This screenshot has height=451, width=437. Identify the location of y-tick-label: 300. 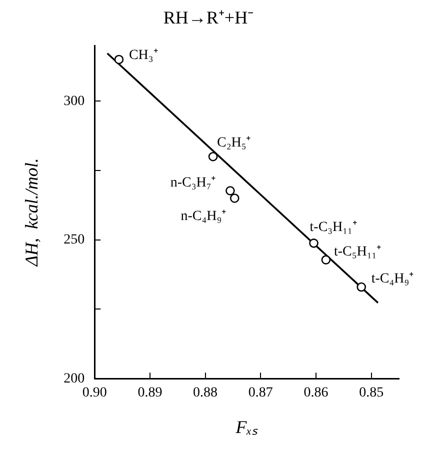
(74, 101).